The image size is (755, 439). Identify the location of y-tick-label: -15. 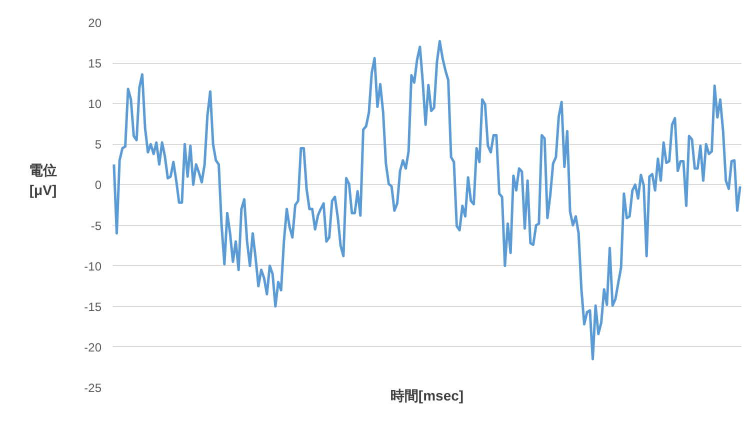
(93, 307).